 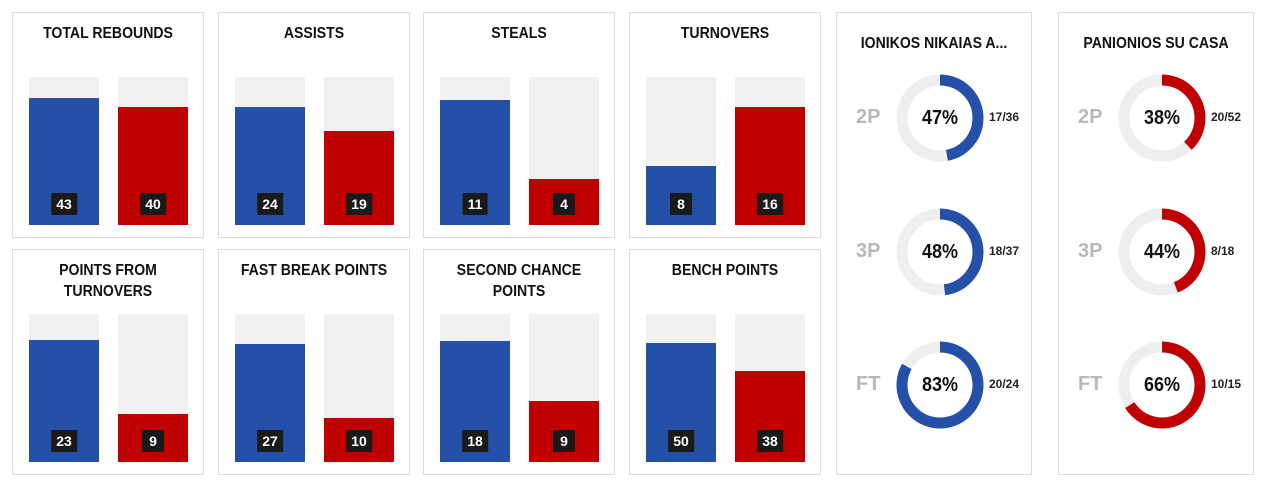 I want to click on stat-title: ASSISTS, so click(x=314, y=33).